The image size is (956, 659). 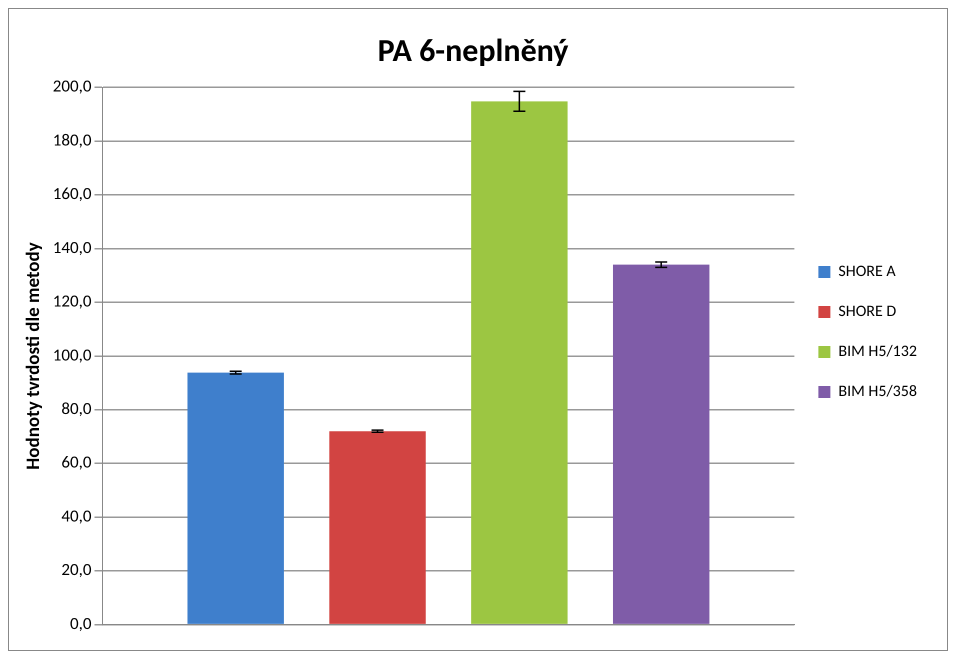 What do you see at coordinates (867, 271) in the screenshot?
I see `legend-label: SHORE A` at bounding box center [867, 271].